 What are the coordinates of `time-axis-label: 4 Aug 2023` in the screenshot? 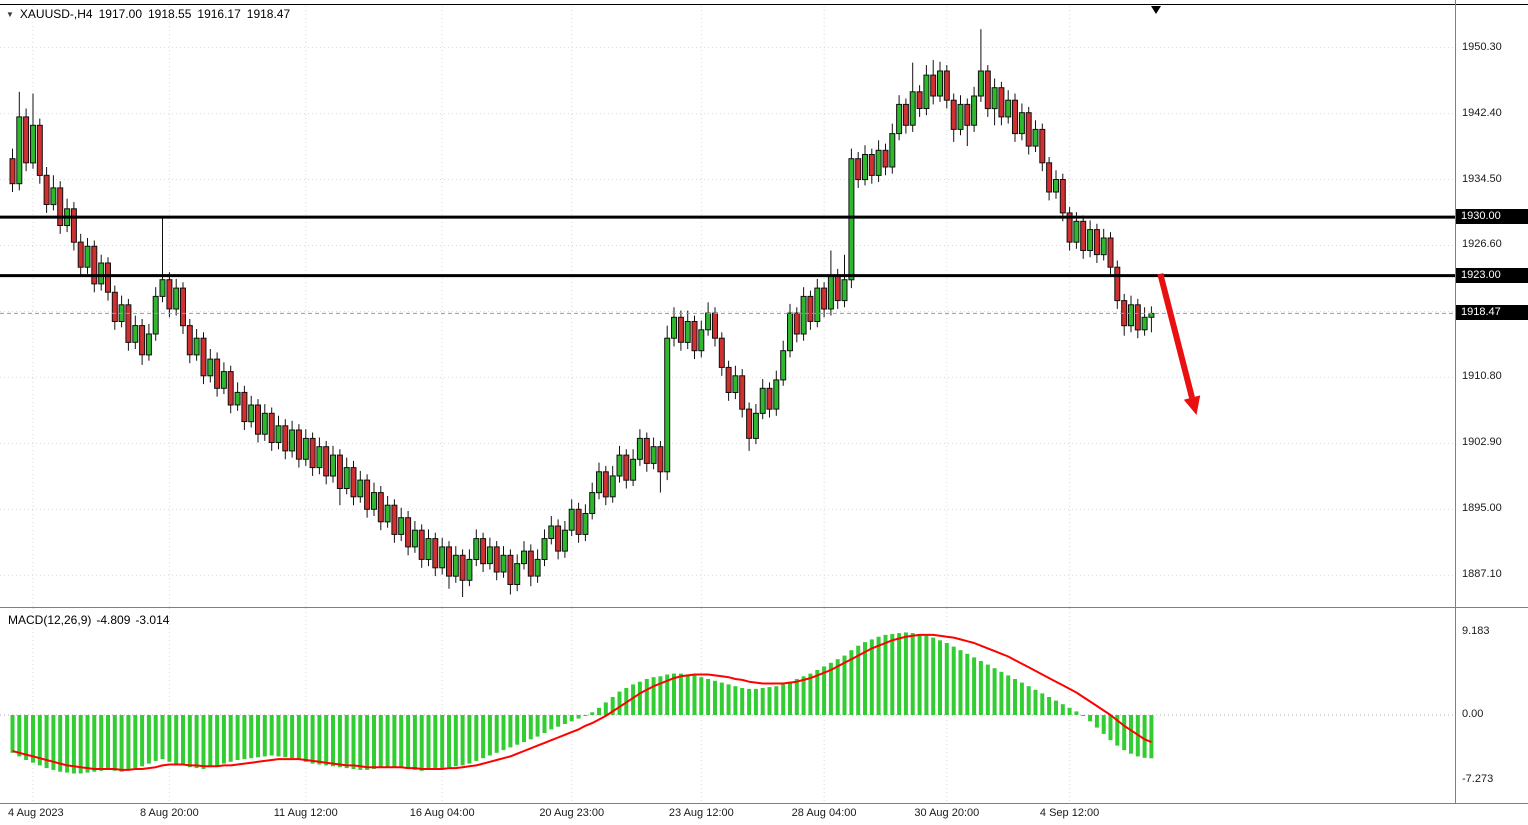 It's located at (36, 813).